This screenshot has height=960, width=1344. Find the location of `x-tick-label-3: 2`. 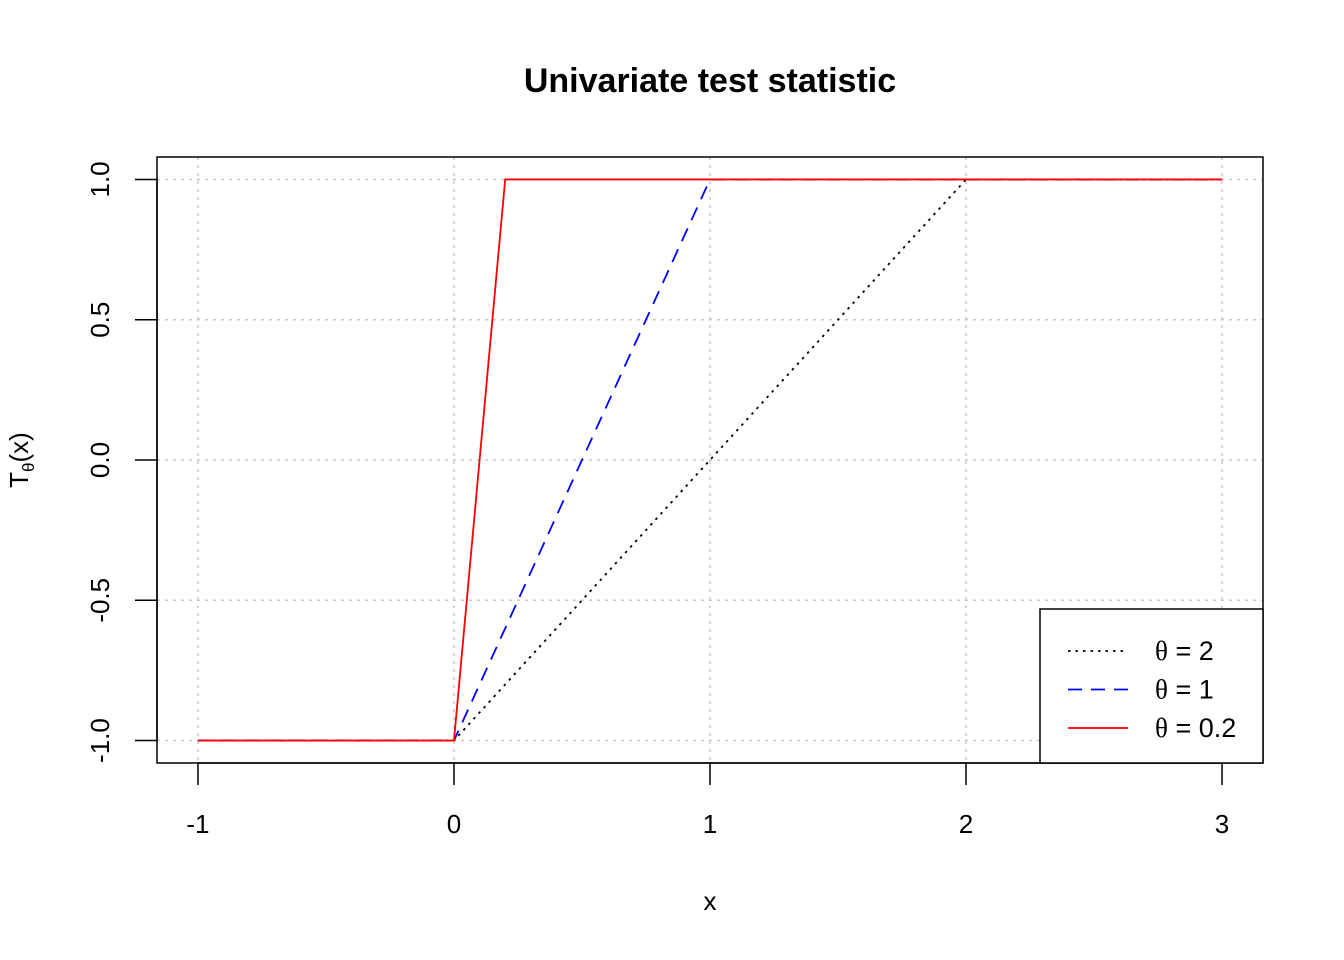

x-tick-label-3: 2 is located at coordinates (966, 824).